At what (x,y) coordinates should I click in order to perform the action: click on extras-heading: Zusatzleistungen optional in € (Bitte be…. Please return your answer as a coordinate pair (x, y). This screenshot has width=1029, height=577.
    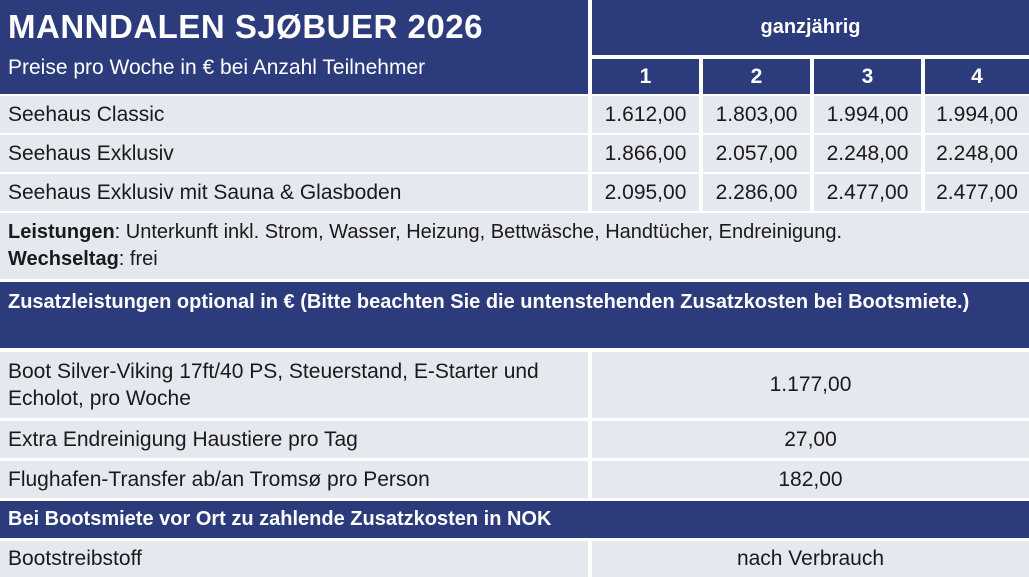
    Looking at the image, I should click on (514, 315).